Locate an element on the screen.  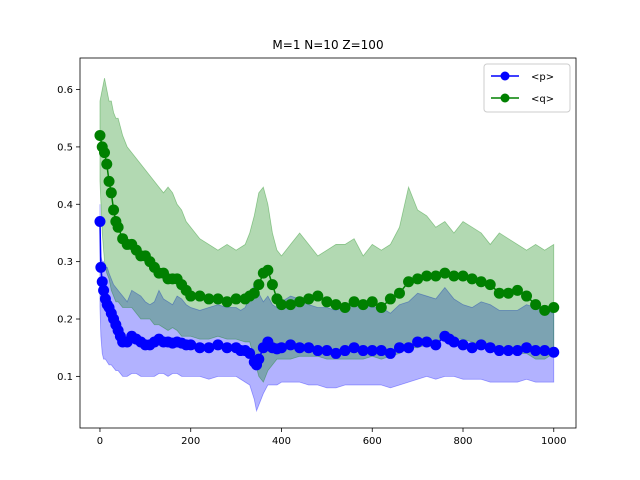
legend-label-q: <q> is located at coordinates (542, 99).